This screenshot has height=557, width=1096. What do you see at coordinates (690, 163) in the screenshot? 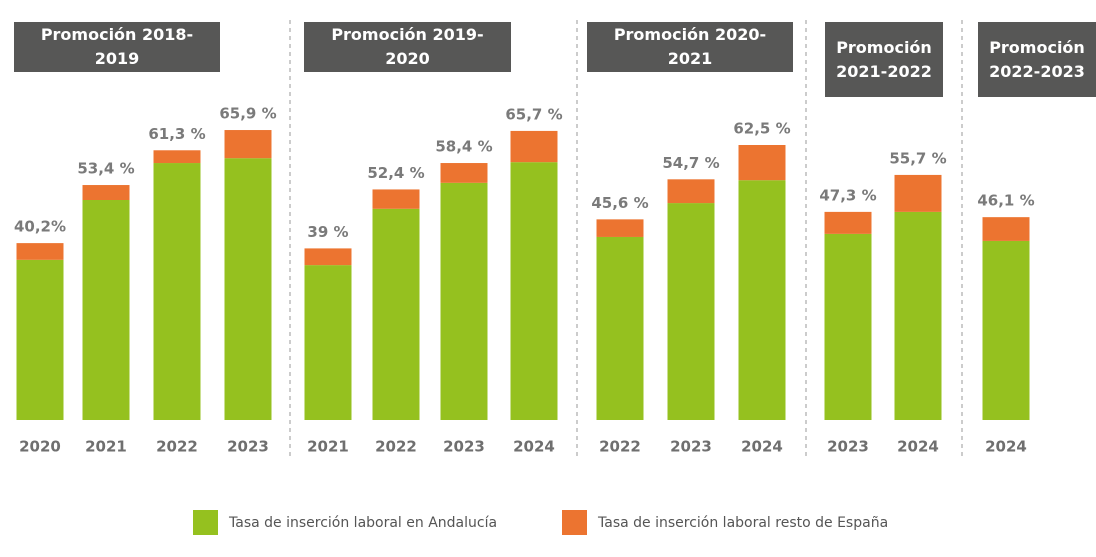
I see `total-label: 54,7 %` at bounding box center [690, 163].